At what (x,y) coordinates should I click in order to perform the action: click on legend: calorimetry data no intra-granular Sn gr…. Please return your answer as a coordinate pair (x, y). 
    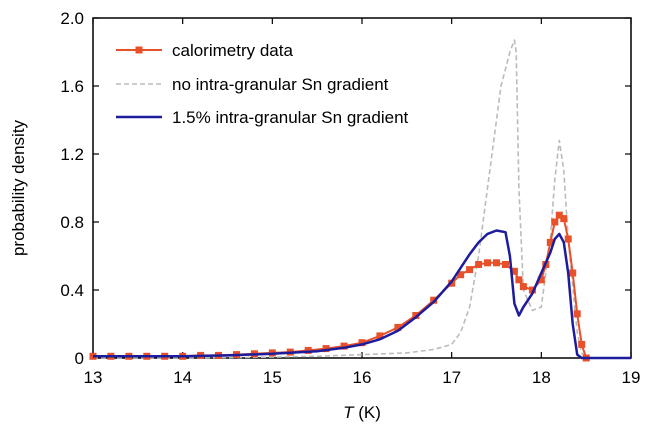
    Looking at the image, I should click on (262, 84).